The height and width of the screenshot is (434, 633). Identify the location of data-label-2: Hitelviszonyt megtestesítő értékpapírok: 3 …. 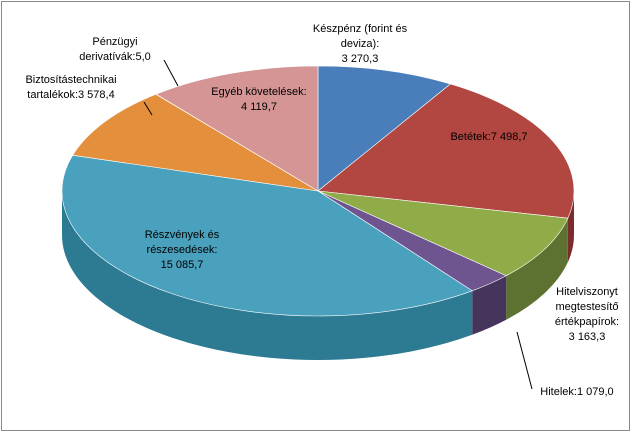
(587, 314).